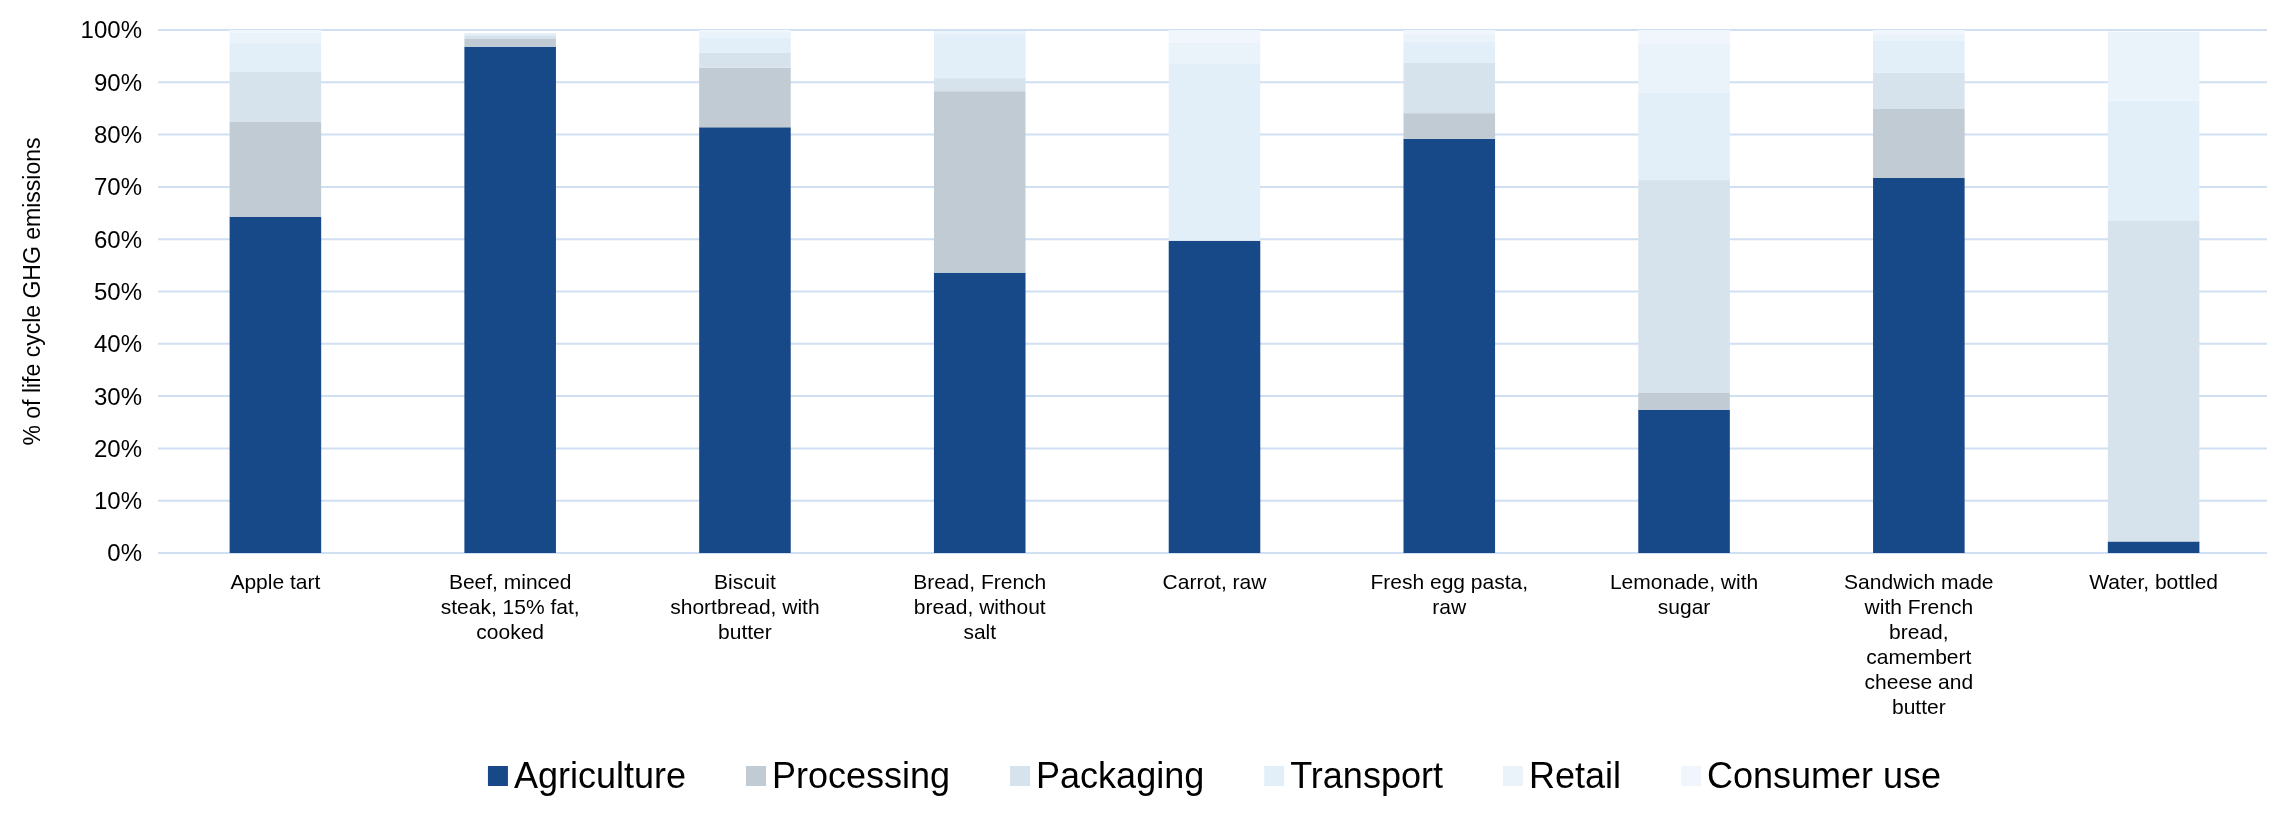  I want to click on legend-label: Retail, so click(1574, 775).